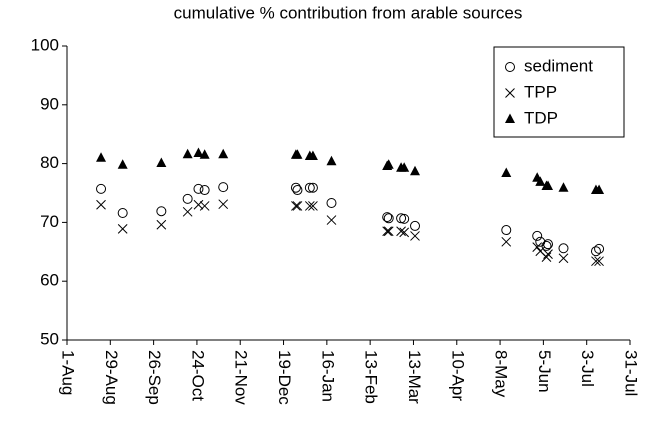 The height and width of the screenshot is (435, 645). Describe the element at coordinates (501, 374) in the screenshot. I see `x-tick-label: 8-May` at that location.